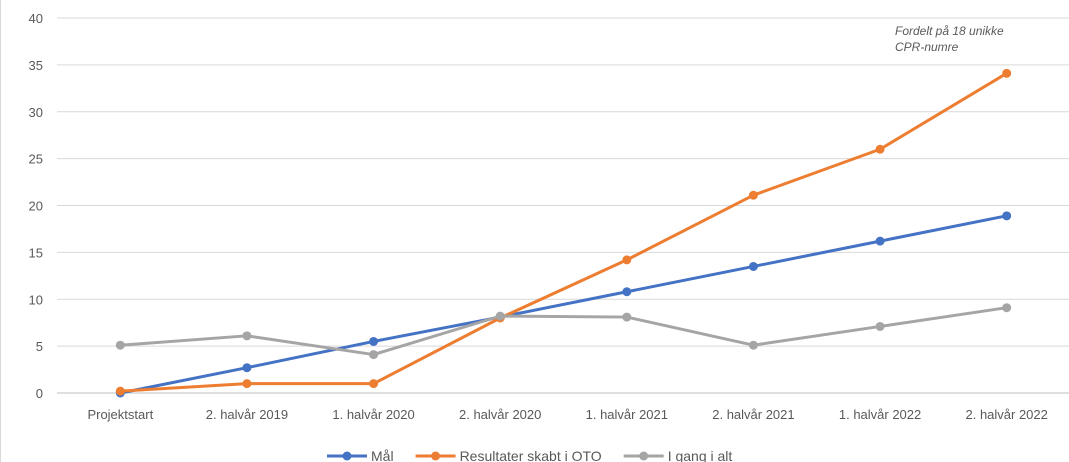 The width and height of the screenshot is (1069, 462). Describe the element at coordinates (36, 18) in the screenshot. I see `y-tick-label: 40` at that location.